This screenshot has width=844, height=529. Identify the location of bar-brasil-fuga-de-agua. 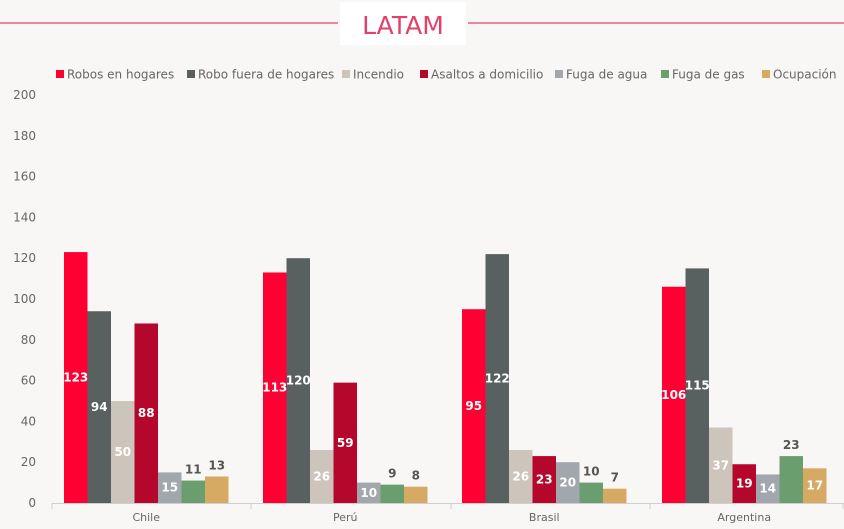
(568, 482).